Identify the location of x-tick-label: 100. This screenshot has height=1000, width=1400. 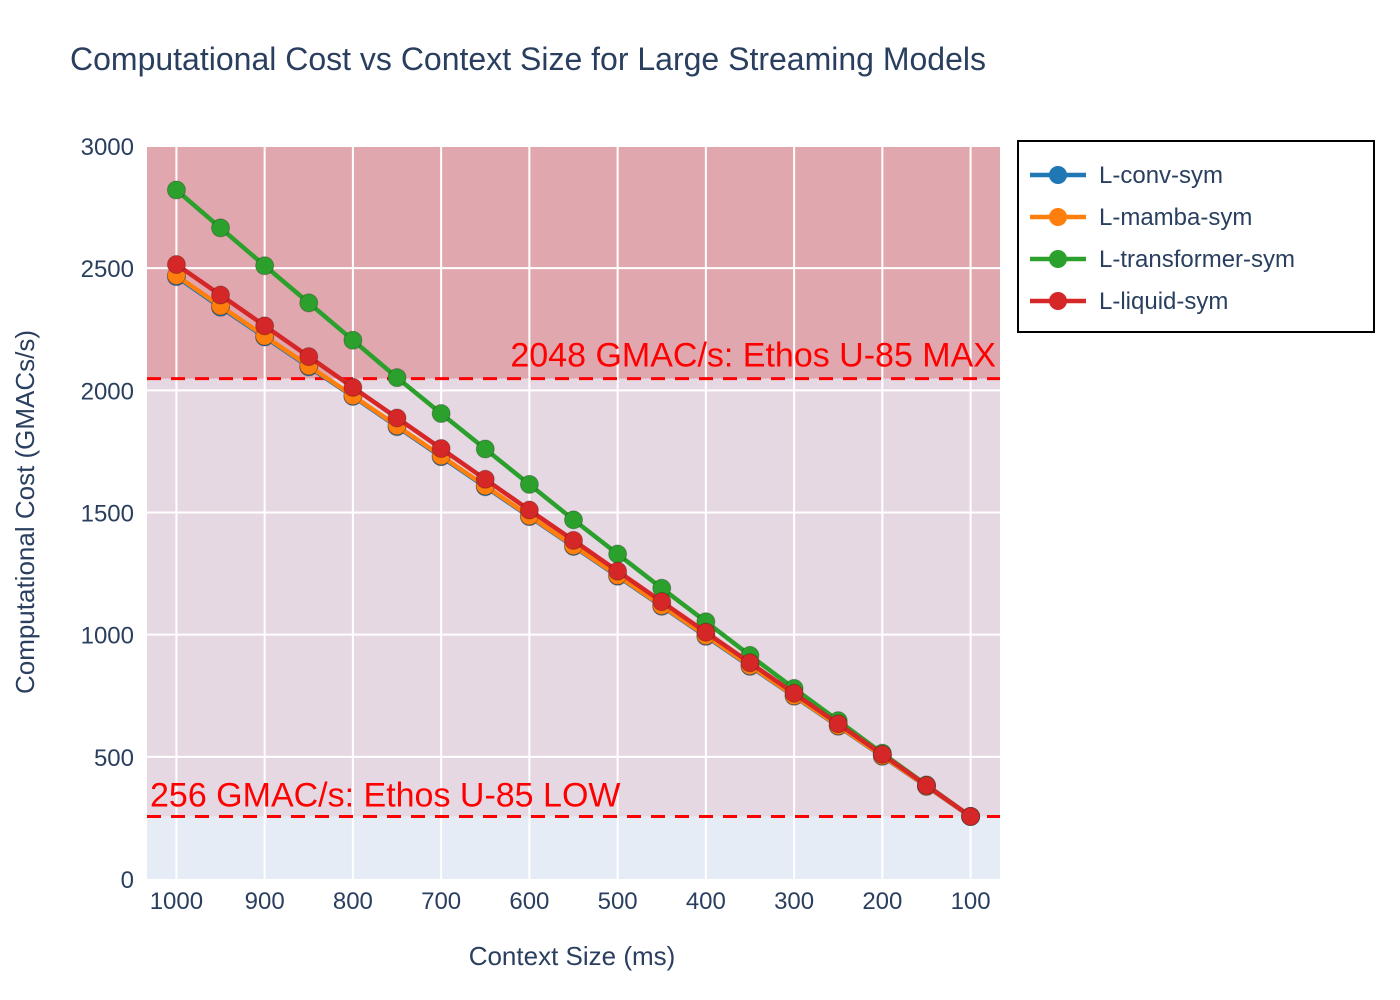
(971, 901).